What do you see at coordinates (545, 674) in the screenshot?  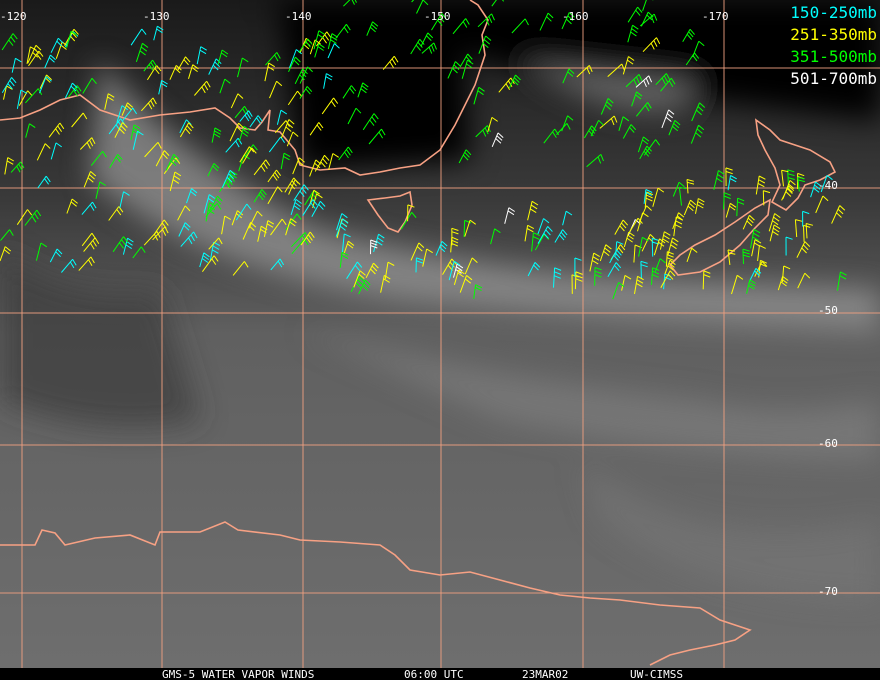 I see `footer-text: 23MAR02` at bounding box center [545, 674].